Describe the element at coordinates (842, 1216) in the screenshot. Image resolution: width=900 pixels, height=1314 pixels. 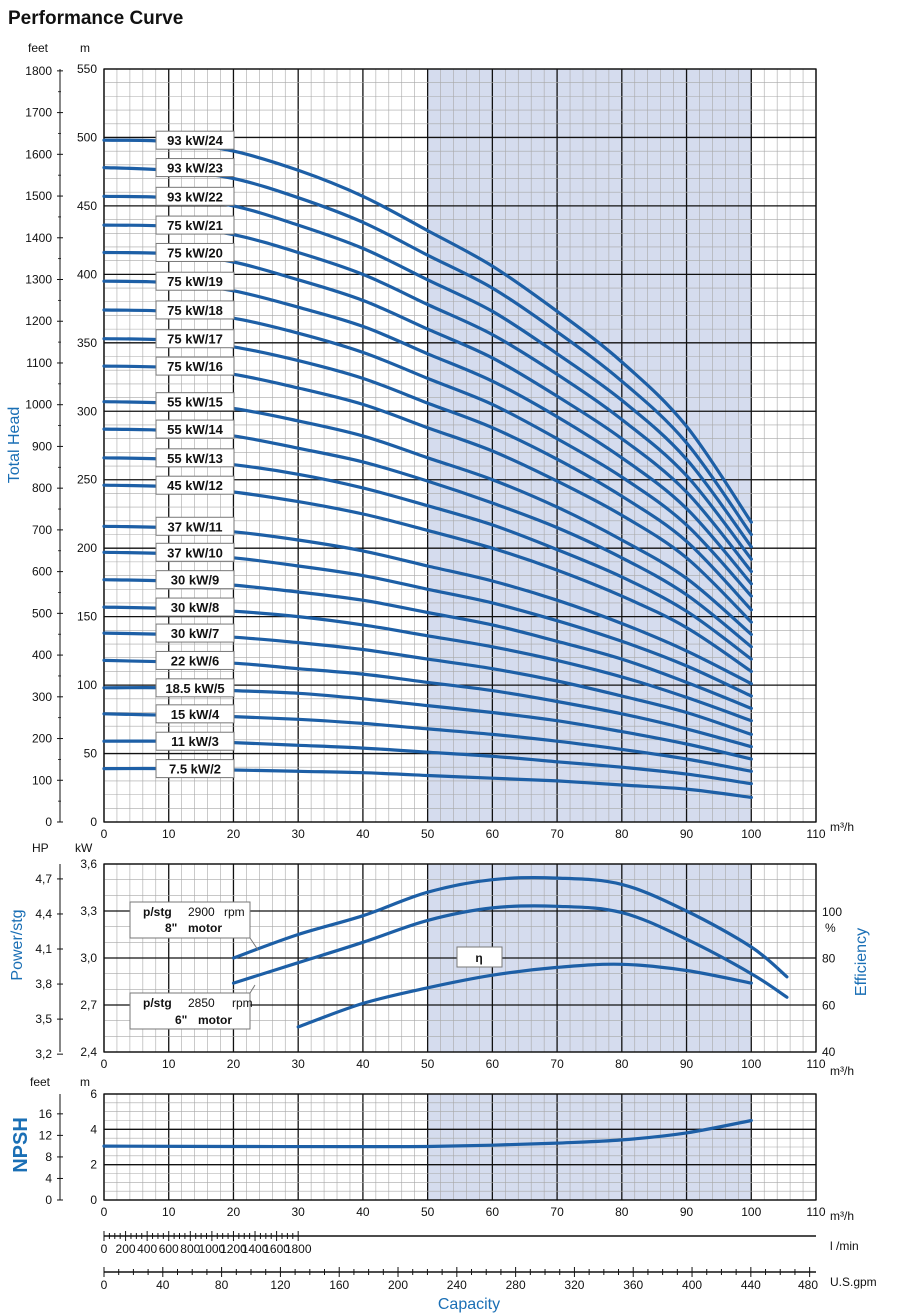
I see `npsh-x-unit: m³/h` at that location.